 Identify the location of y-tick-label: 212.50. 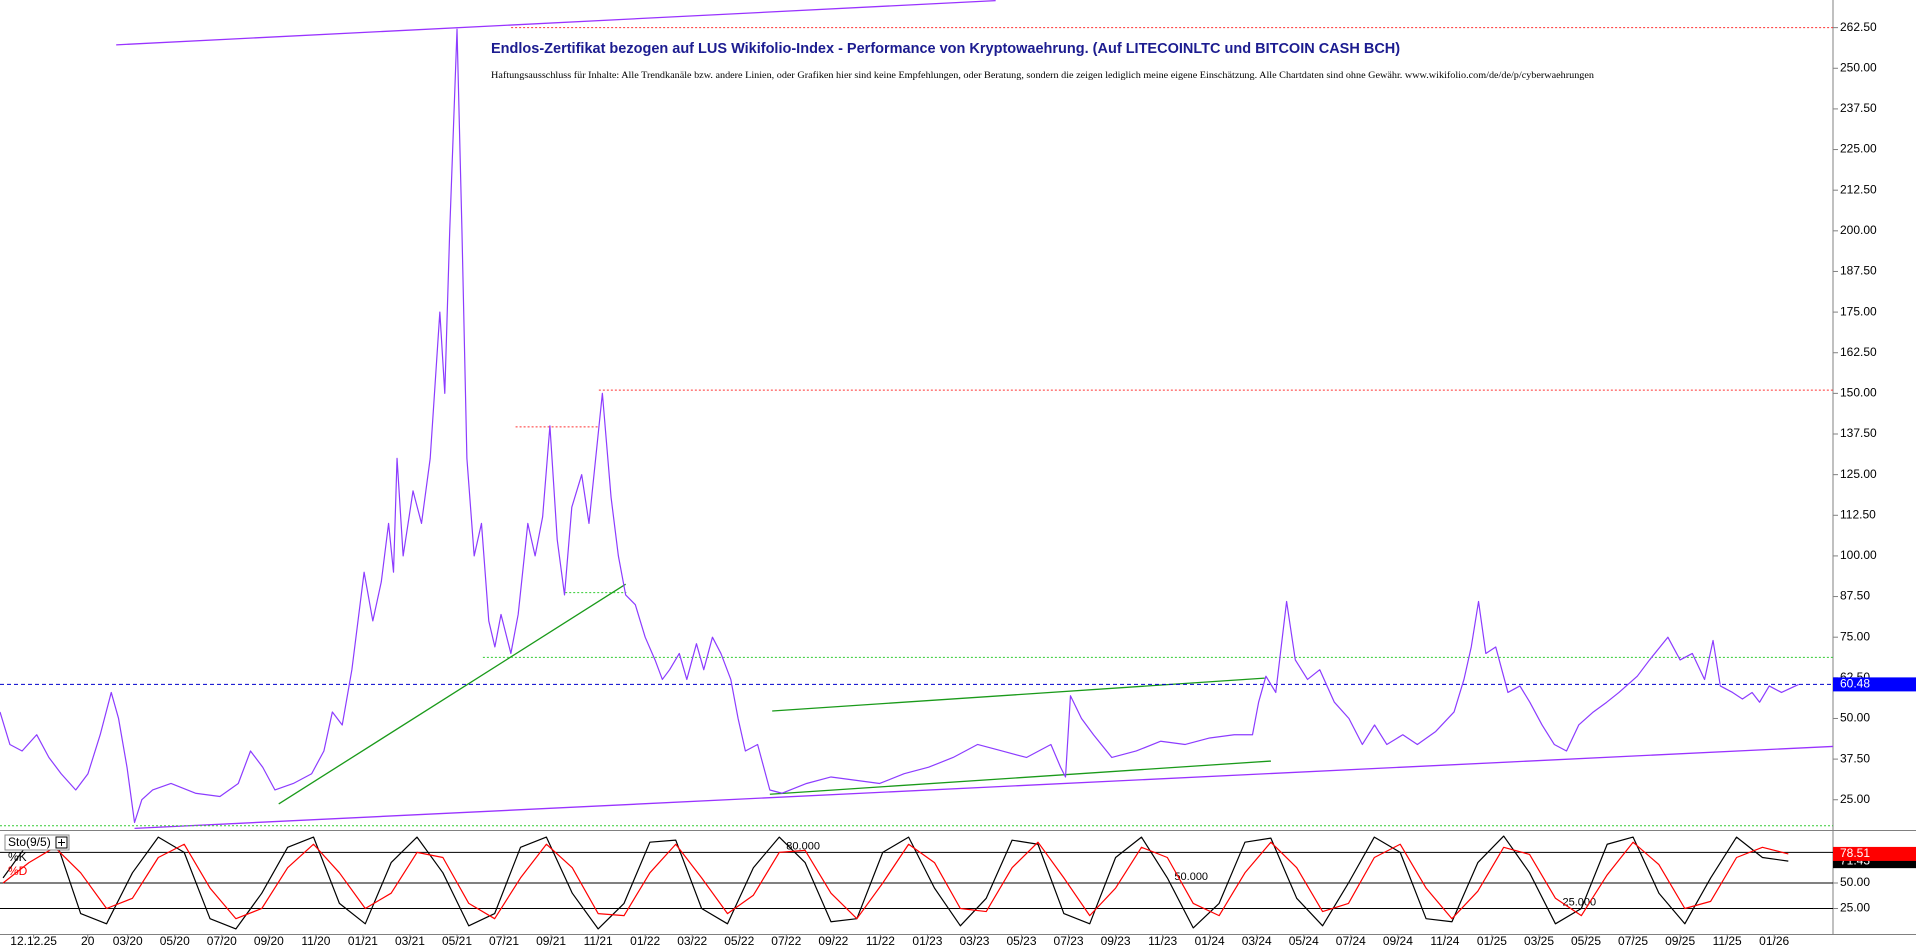
(1858, 189).